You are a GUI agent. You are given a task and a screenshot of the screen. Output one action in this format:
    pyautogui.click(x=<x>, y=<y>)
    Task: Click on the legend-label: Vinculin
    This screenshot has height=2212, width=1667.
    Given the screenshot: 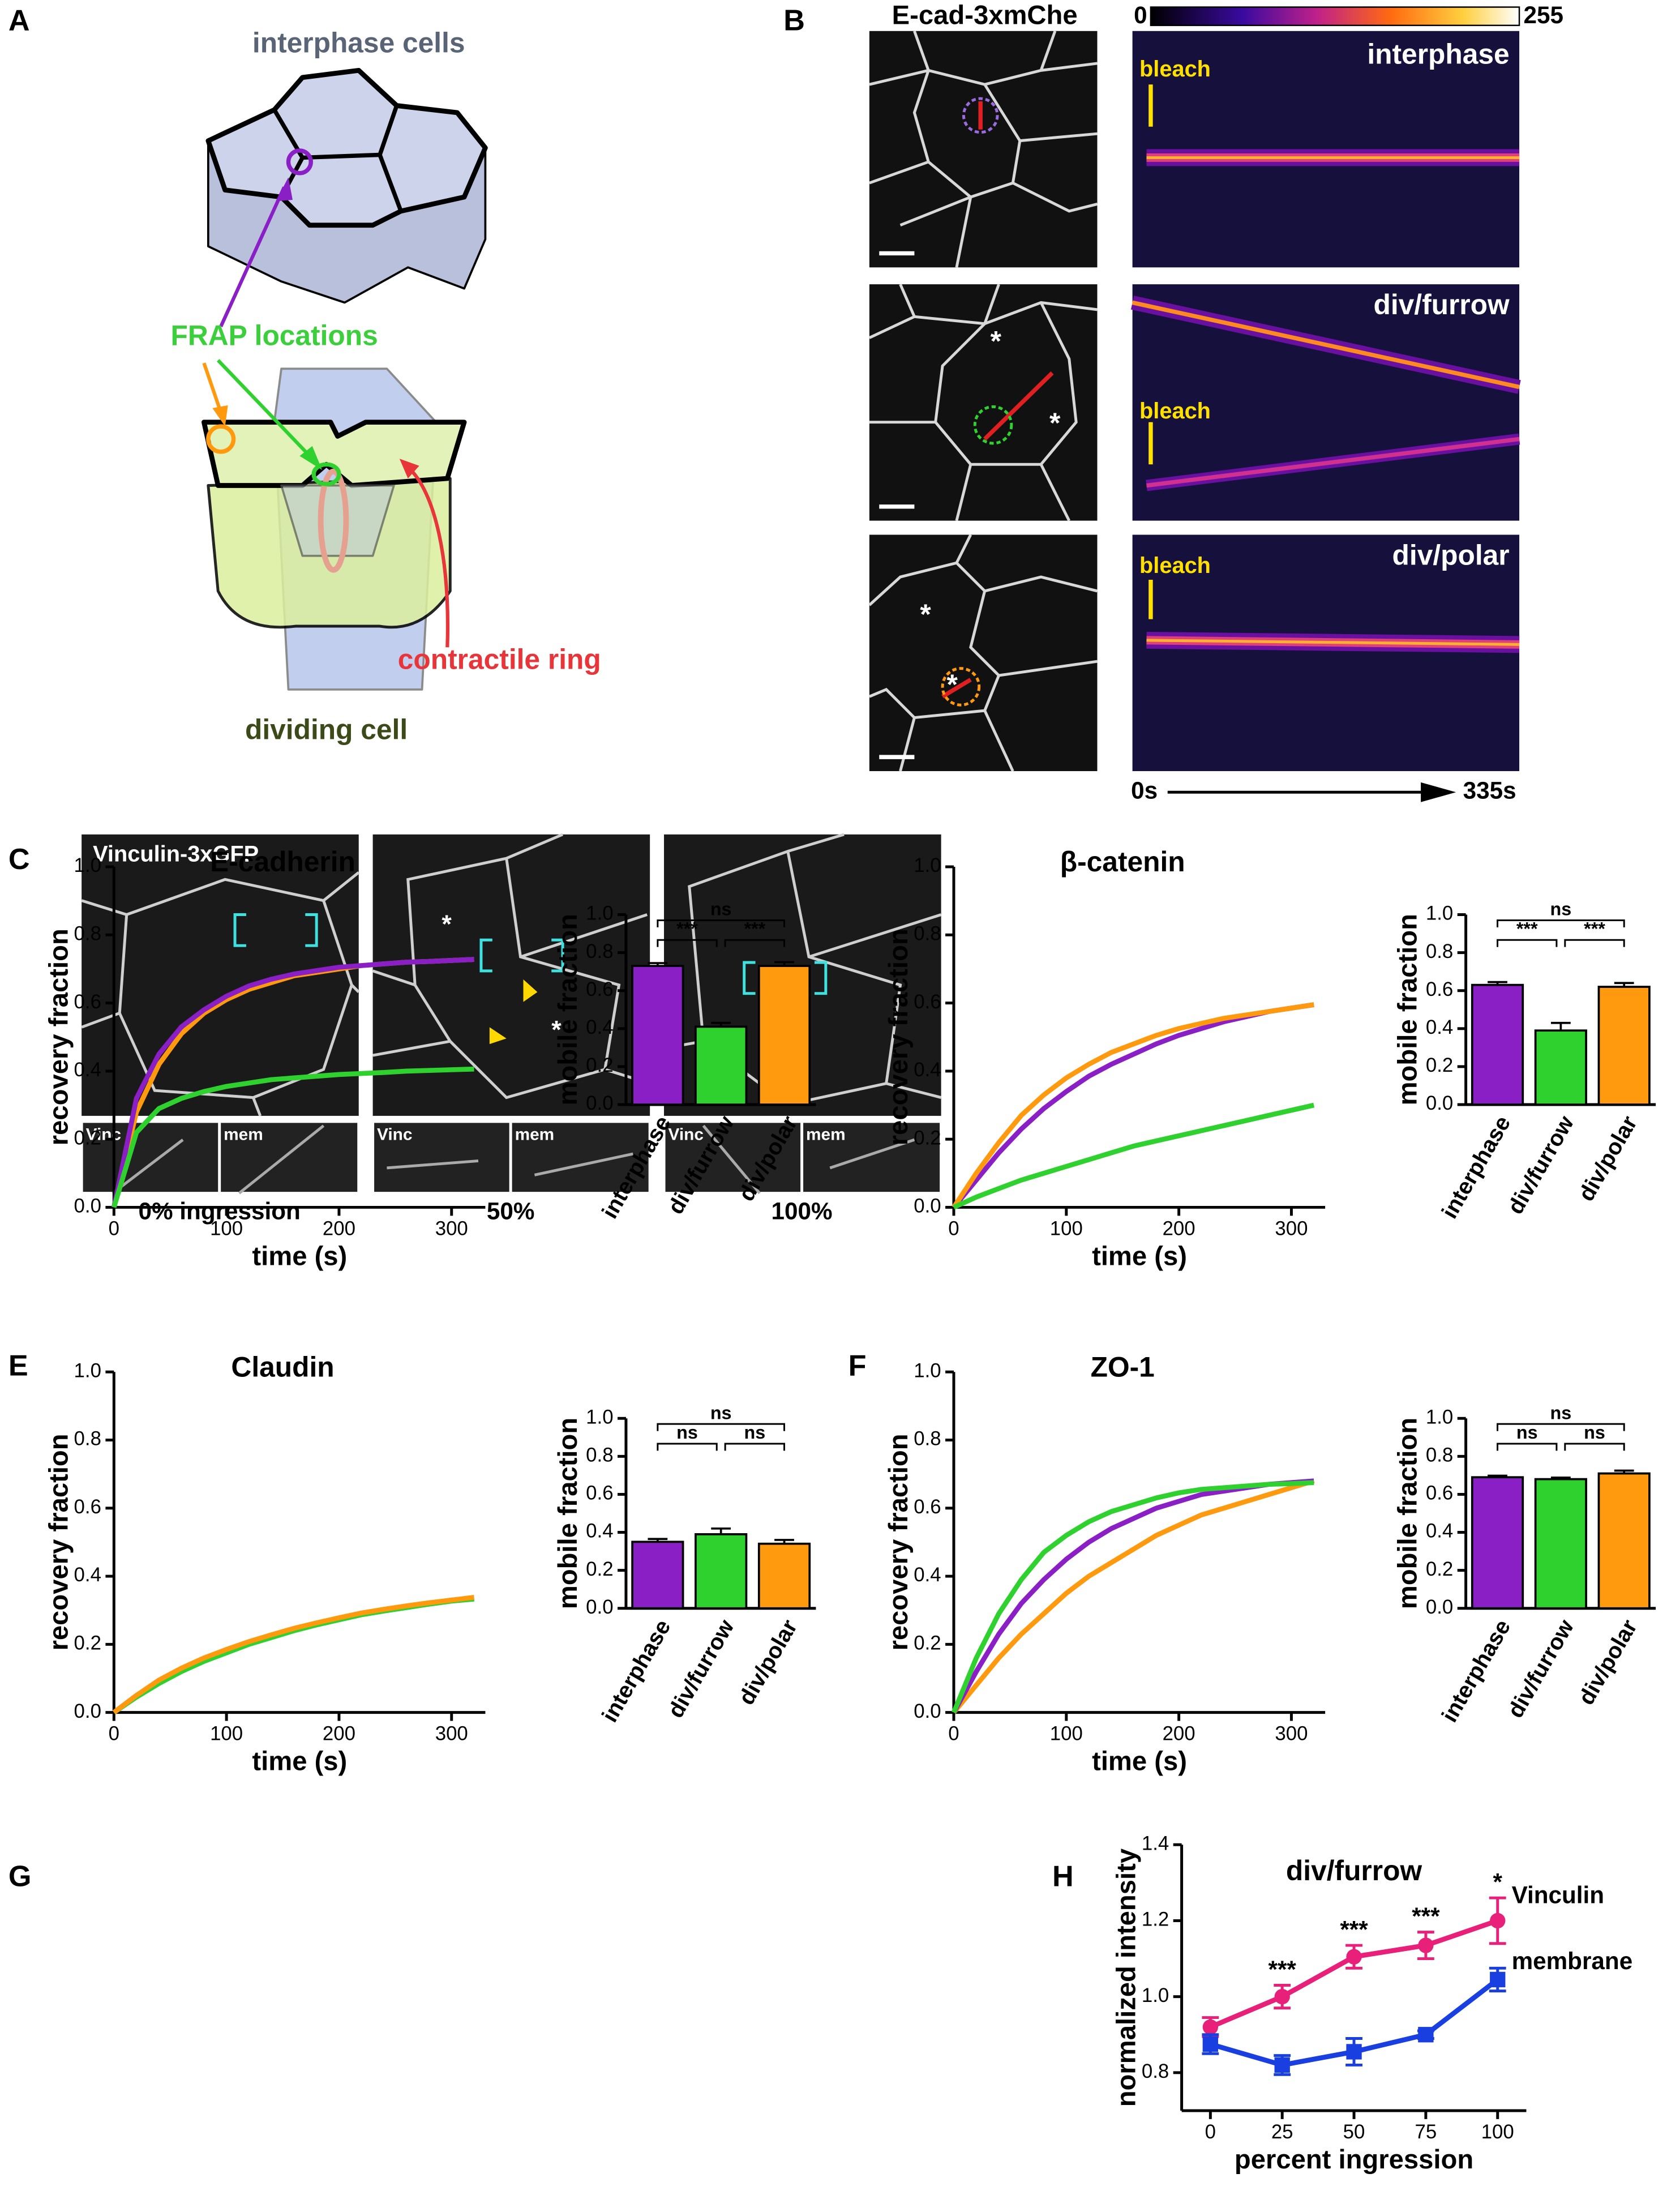 What is the action you would take?
    pyautogui.click(x=1558, y=1894)
    